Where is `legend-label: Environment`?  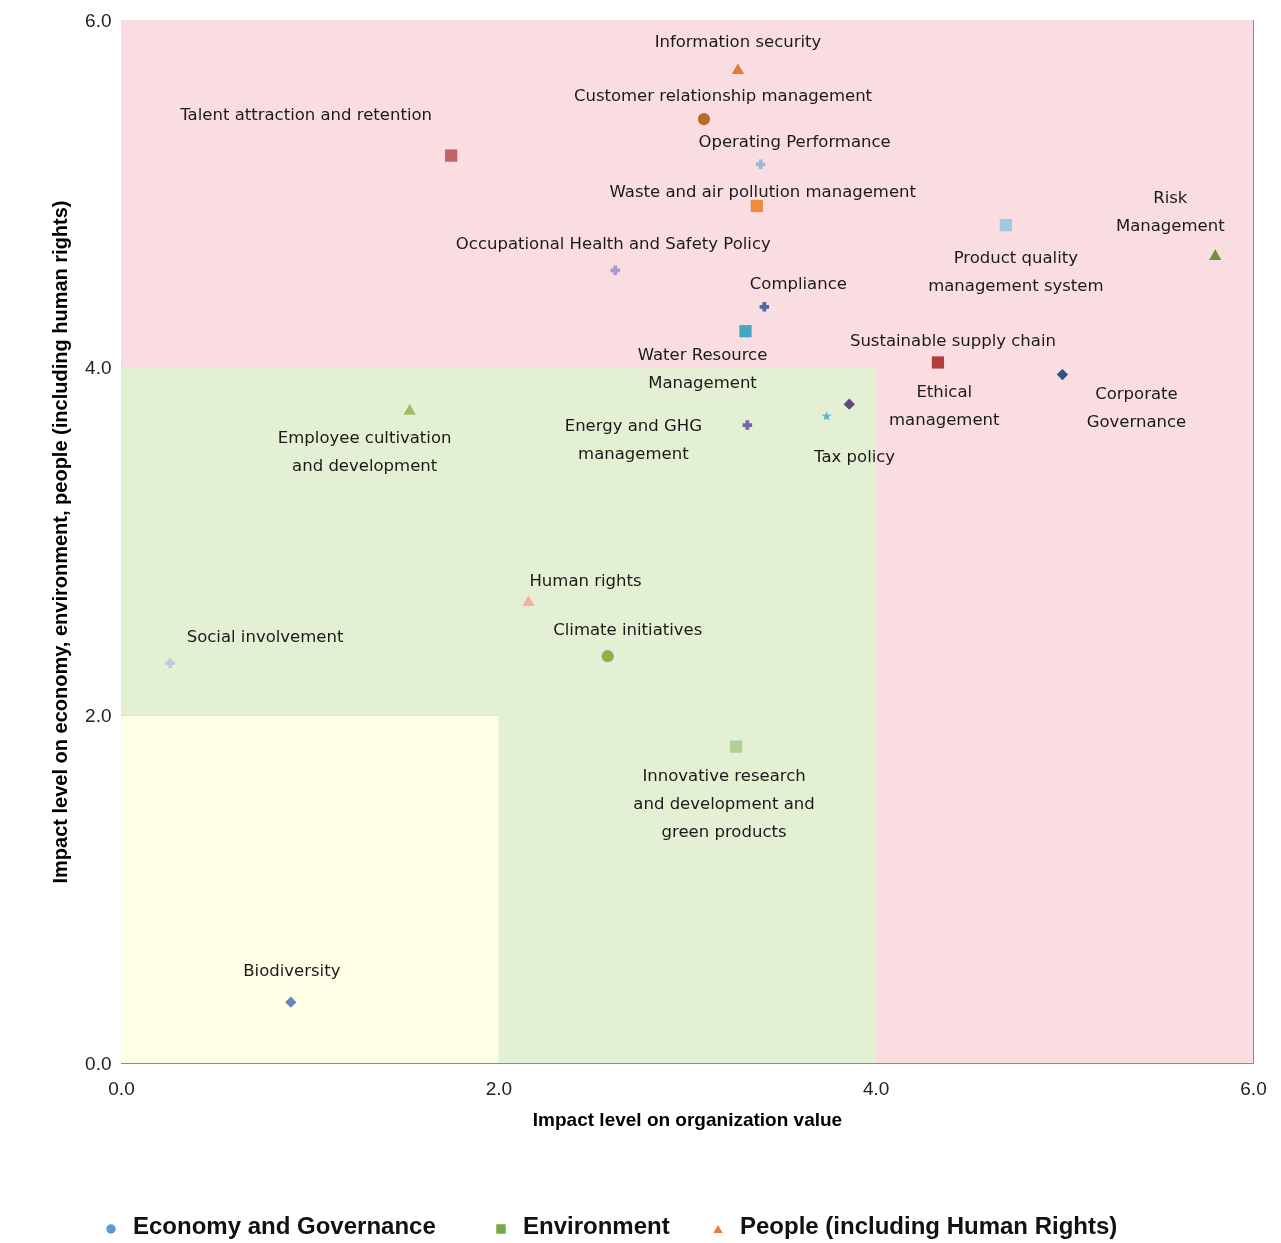 legend-label: Environment is located at coordinates (596, 1225).